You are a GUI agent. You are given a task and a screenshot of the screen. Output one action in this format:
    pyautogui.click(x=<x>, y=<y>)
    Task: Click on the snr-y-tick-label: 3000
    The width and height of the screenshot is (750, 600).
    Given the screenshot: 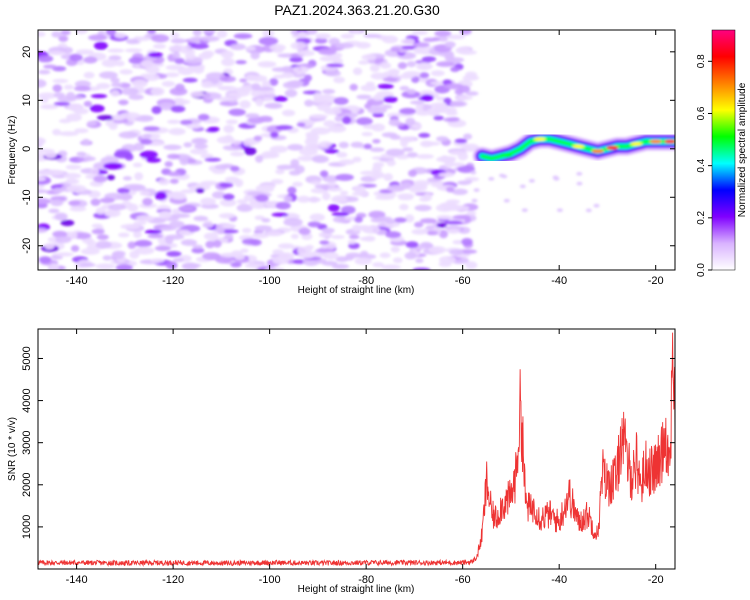 What is the action you would take?
    pyautogui.click(x=27, y=442)
    